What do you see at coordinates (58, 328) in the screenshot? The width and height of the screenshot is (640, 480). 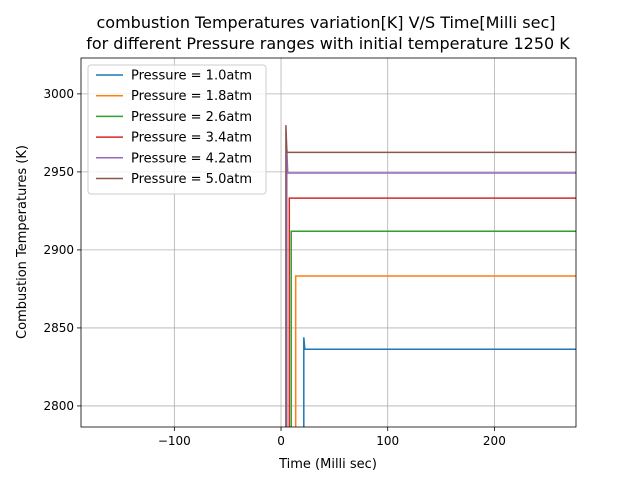 I see `y-tick-label: 2850` at bounding box center [58, 328].